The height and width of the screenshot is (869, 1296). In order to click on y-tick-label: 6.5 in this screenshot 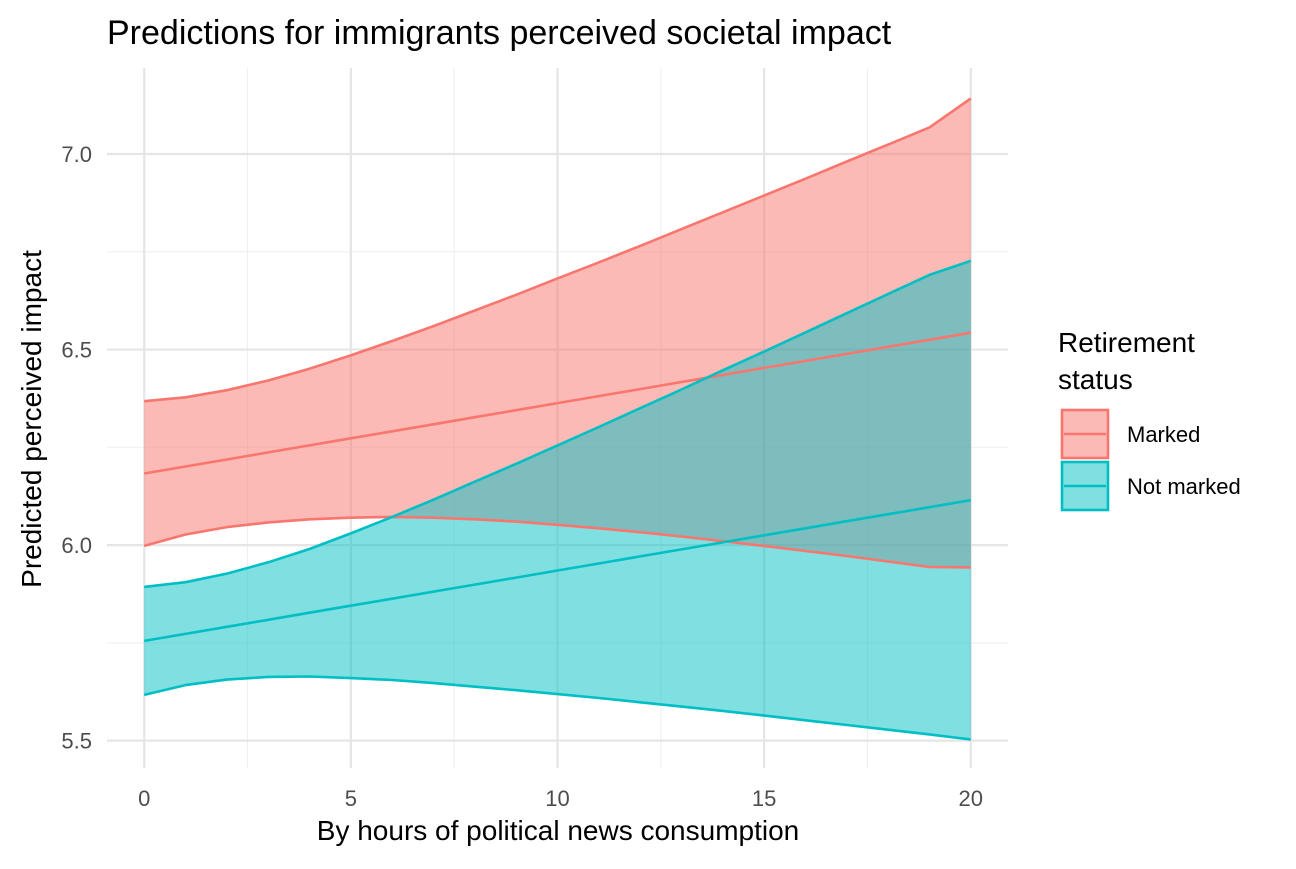, I will do `click(76, 350)`.